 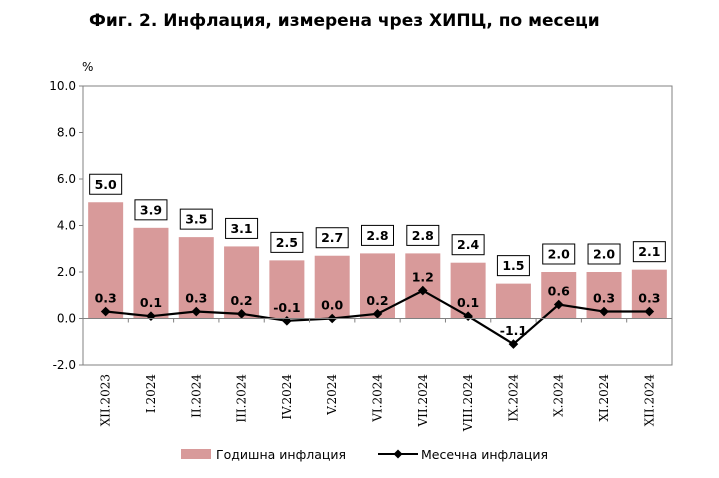 What do you see at coordinates (151, 393) in the screenshot?
I see `x-tick-label: I.2024` at bounding box center [151, 393].